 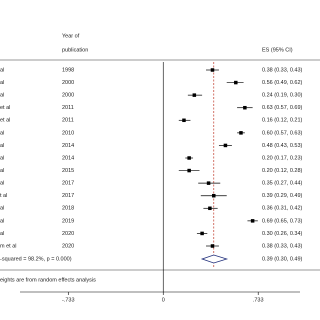 I want to click on es-label: 0.16 (0.12, 0.21), so click(x=282, y=121).